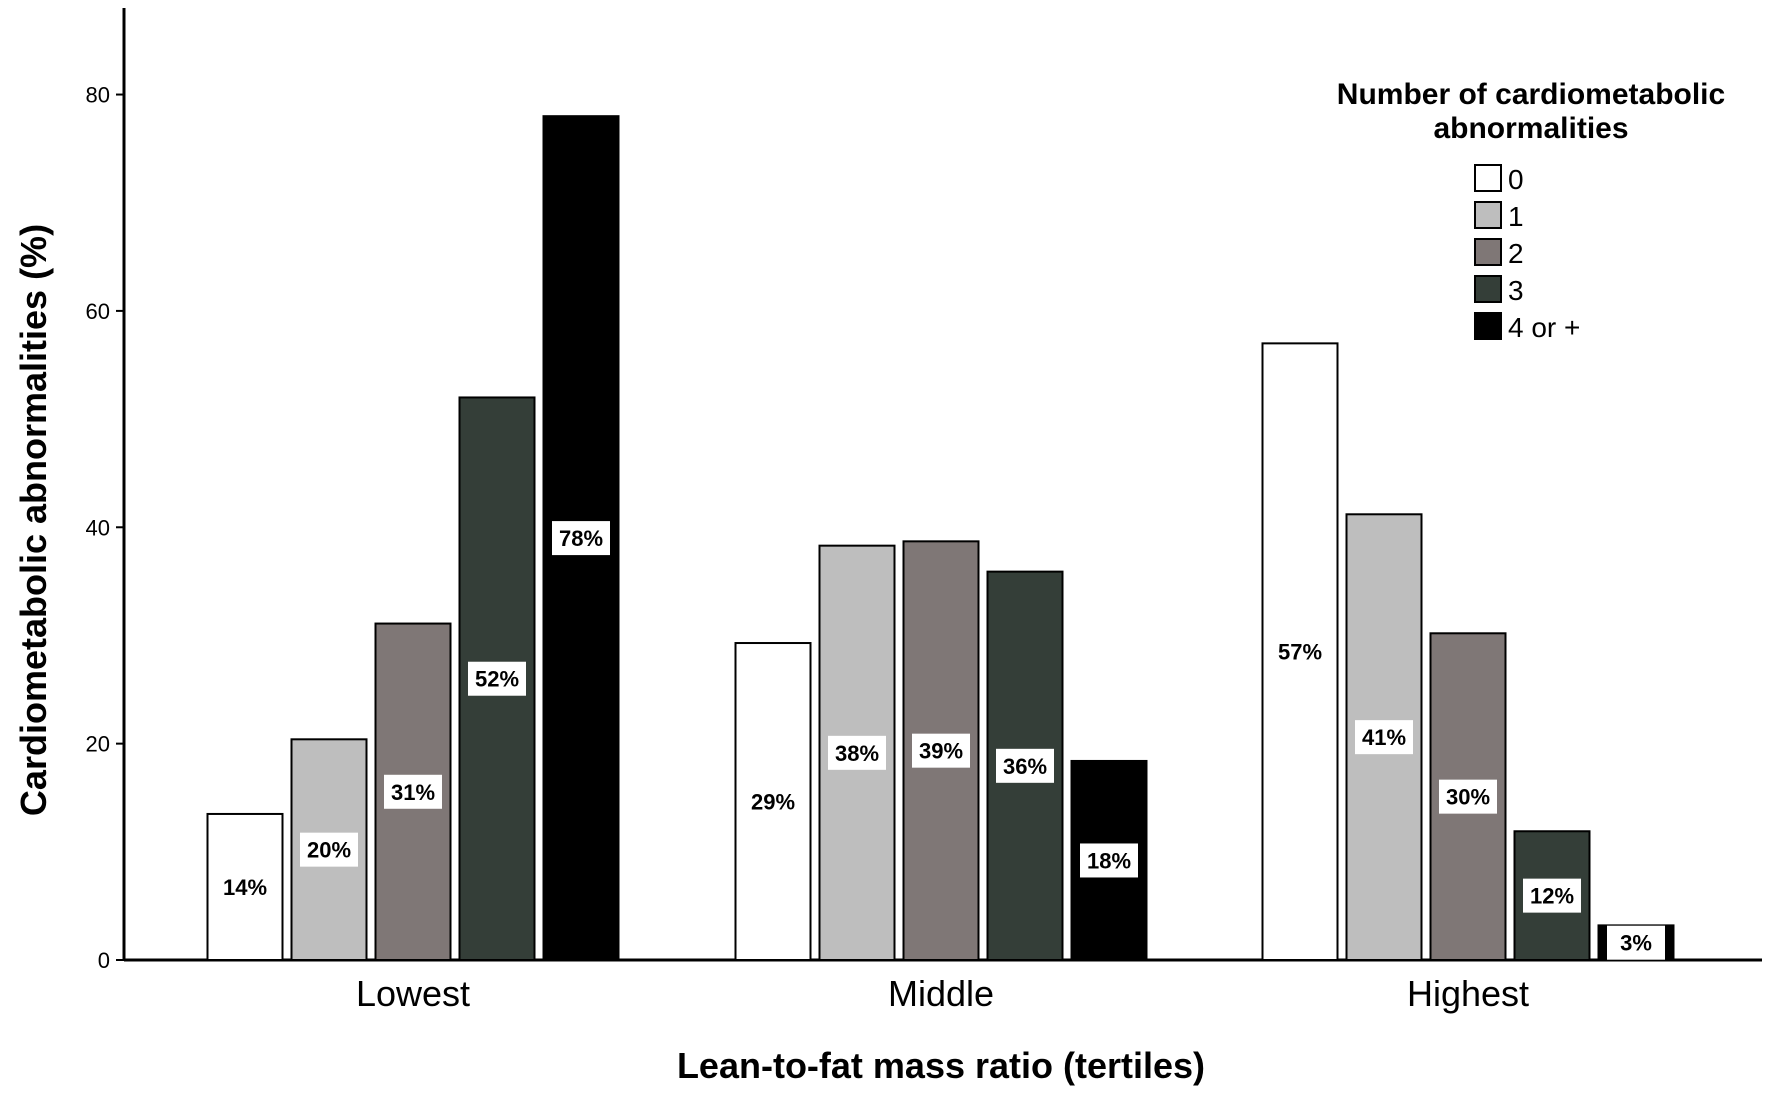  I want to click on data-label: 14%, so click(245, 887).